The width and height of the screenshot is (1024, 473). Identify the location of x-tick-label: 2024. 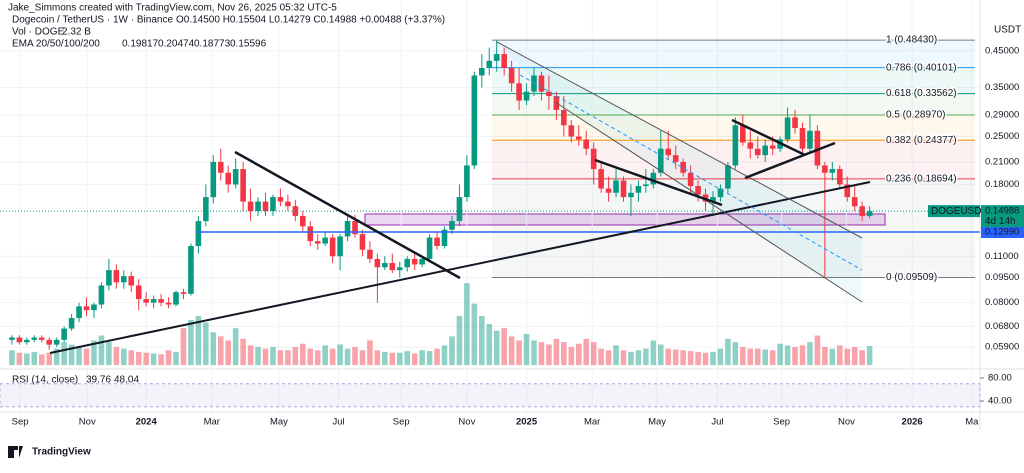
(147, 422).